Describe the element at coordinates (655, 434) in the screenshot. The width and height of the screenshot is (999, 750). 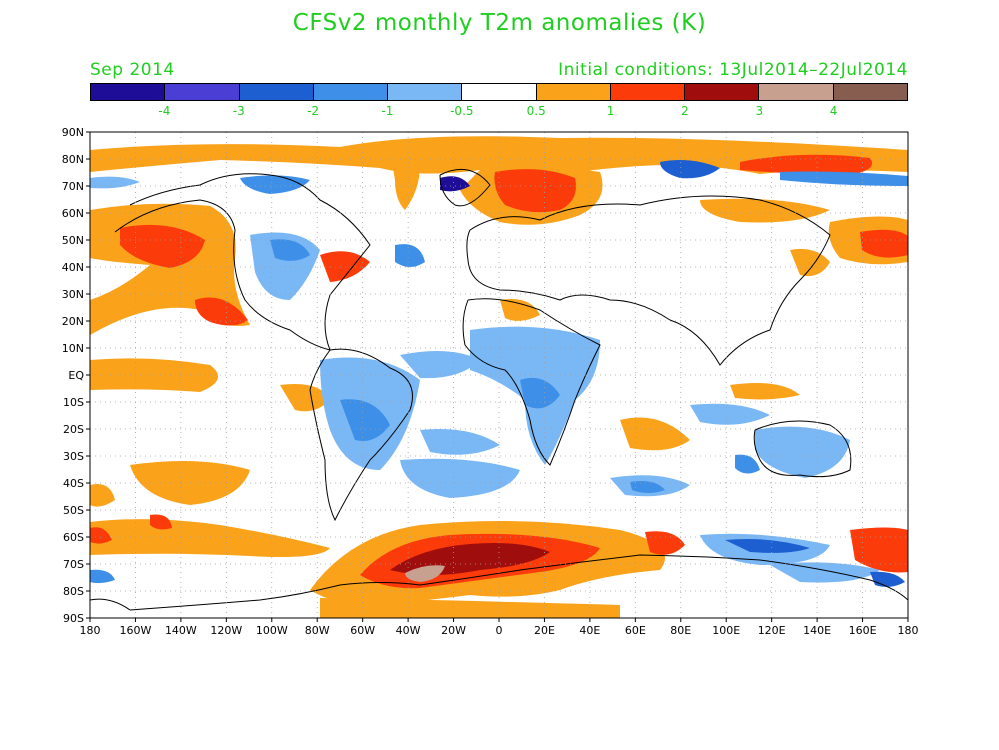
I see `warm-anomaly-indian-ocean` at that location.